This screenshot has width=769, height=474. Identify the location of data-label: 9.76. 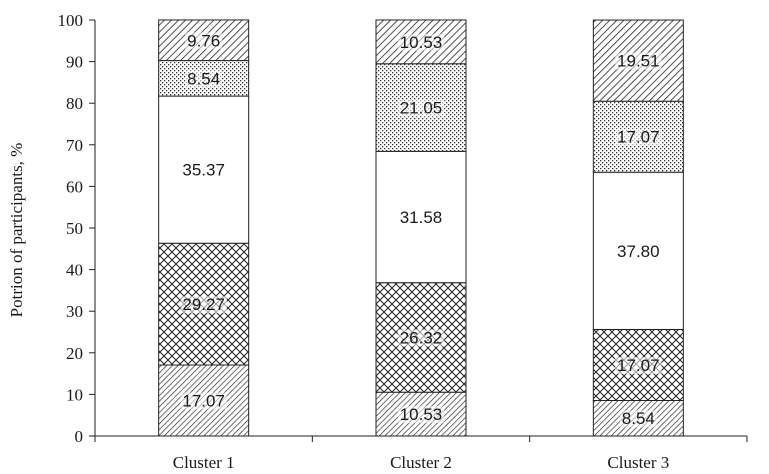
(204, 40).